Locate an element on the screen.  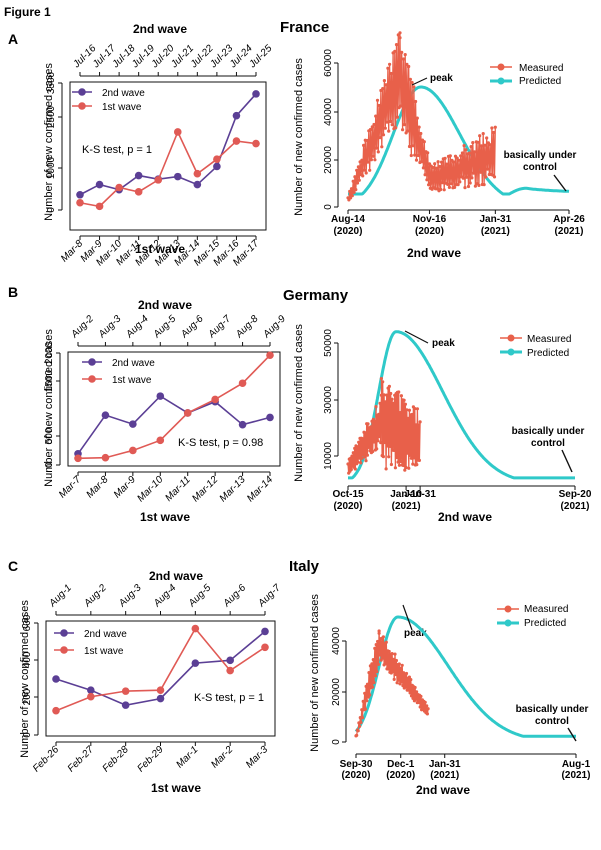
x-tick-label: Oct-15 is located at coordinates (348, 494).